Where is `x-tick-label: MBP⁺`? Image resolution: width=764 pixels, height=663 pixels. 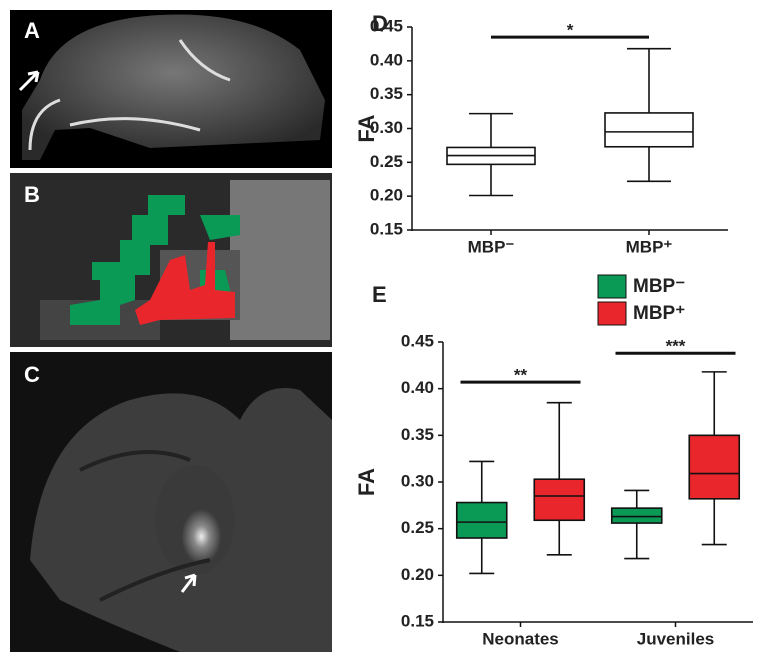
x-tick-label: MBP⁺ is located at coordinates (649, 246).